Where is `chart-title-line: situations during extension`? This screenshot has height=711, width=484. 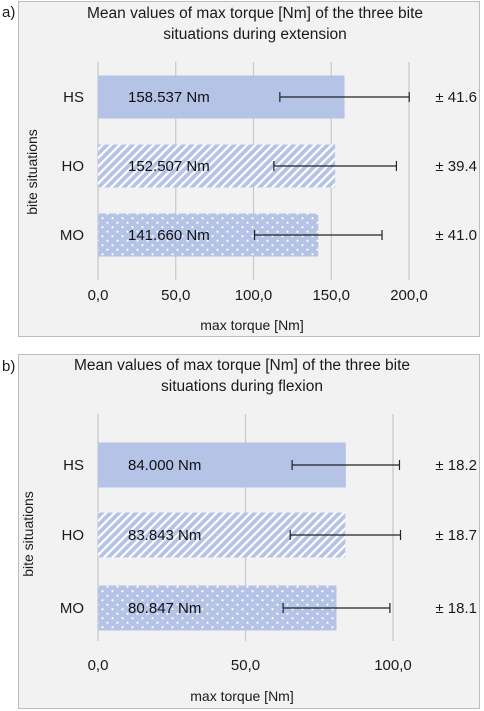 chart-title-line: situations during extension is located at coordinates (255, 34).